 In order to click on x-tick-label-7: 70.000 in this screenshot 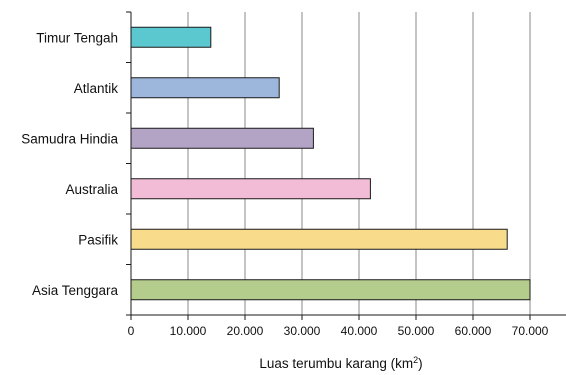, I will do `click(530, 331)`.